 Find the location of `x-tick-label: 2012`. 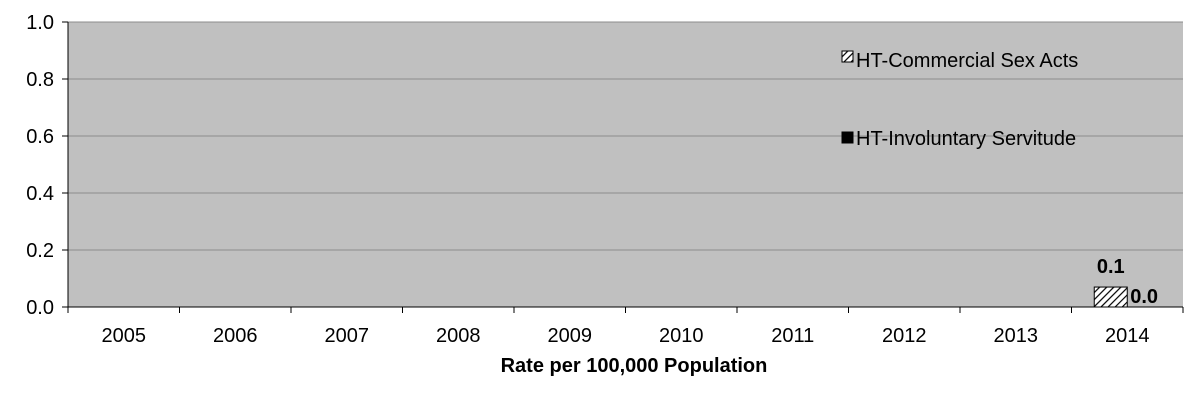

x-tick-label: 2012 is located at coordinates (904, 336).